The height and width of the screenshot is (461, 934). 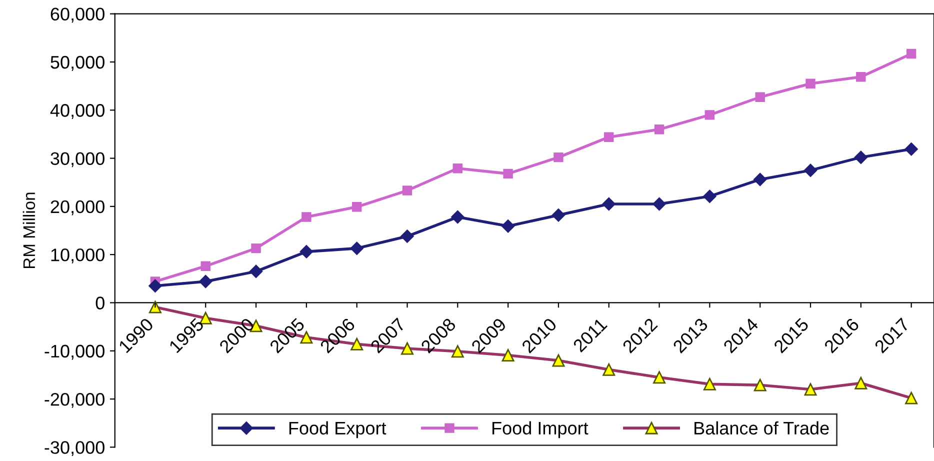 What do you see at coordinates (77, 111) in the screenshot?
I see `y-tick-label: 40,000` at bounding box center [77, 111].